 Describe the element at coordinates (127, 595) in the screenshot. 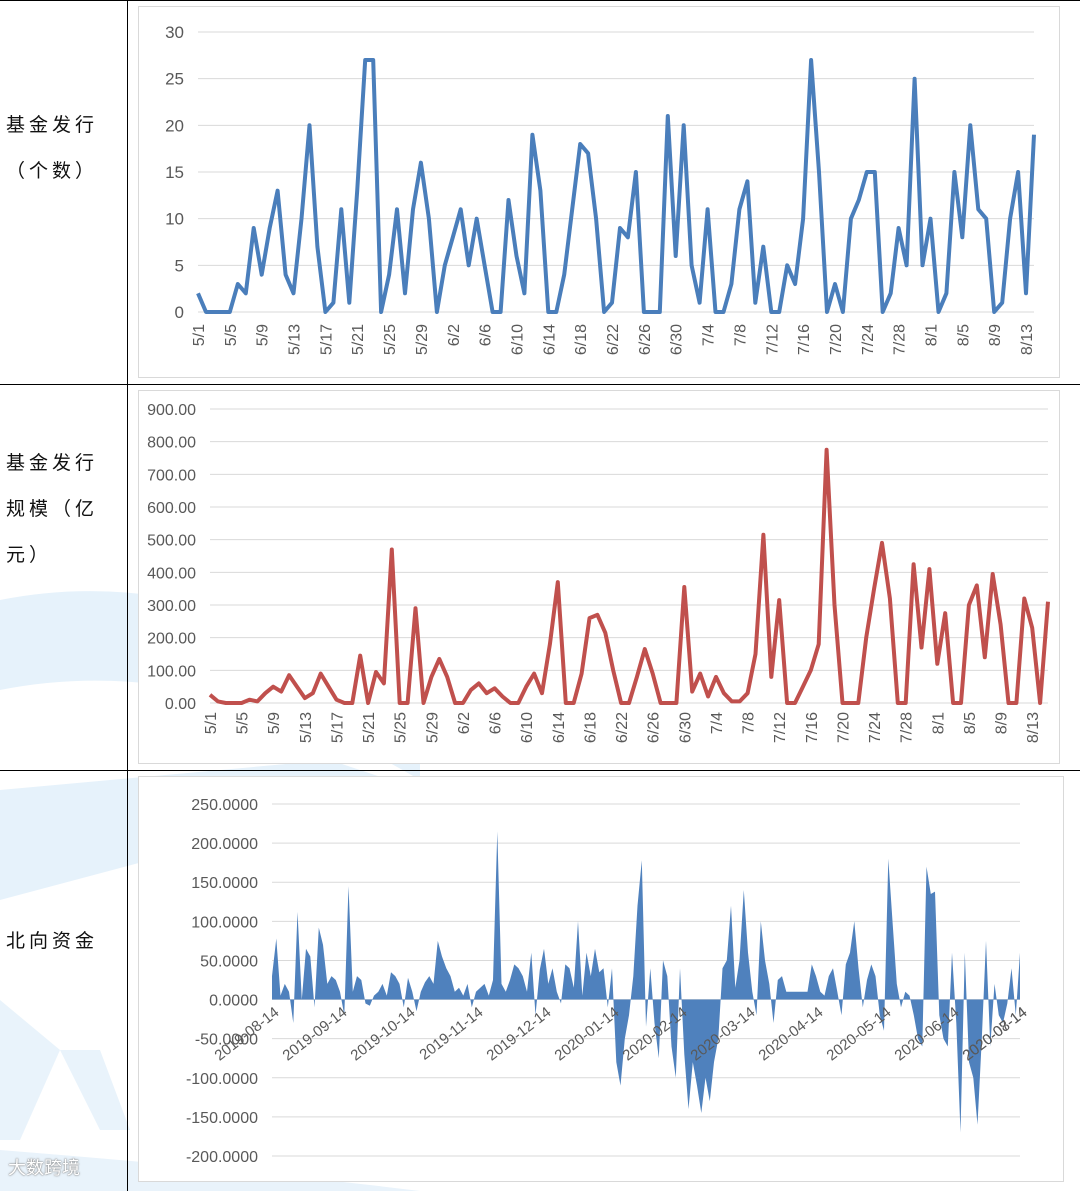

I see `table-column-divider` at that location.